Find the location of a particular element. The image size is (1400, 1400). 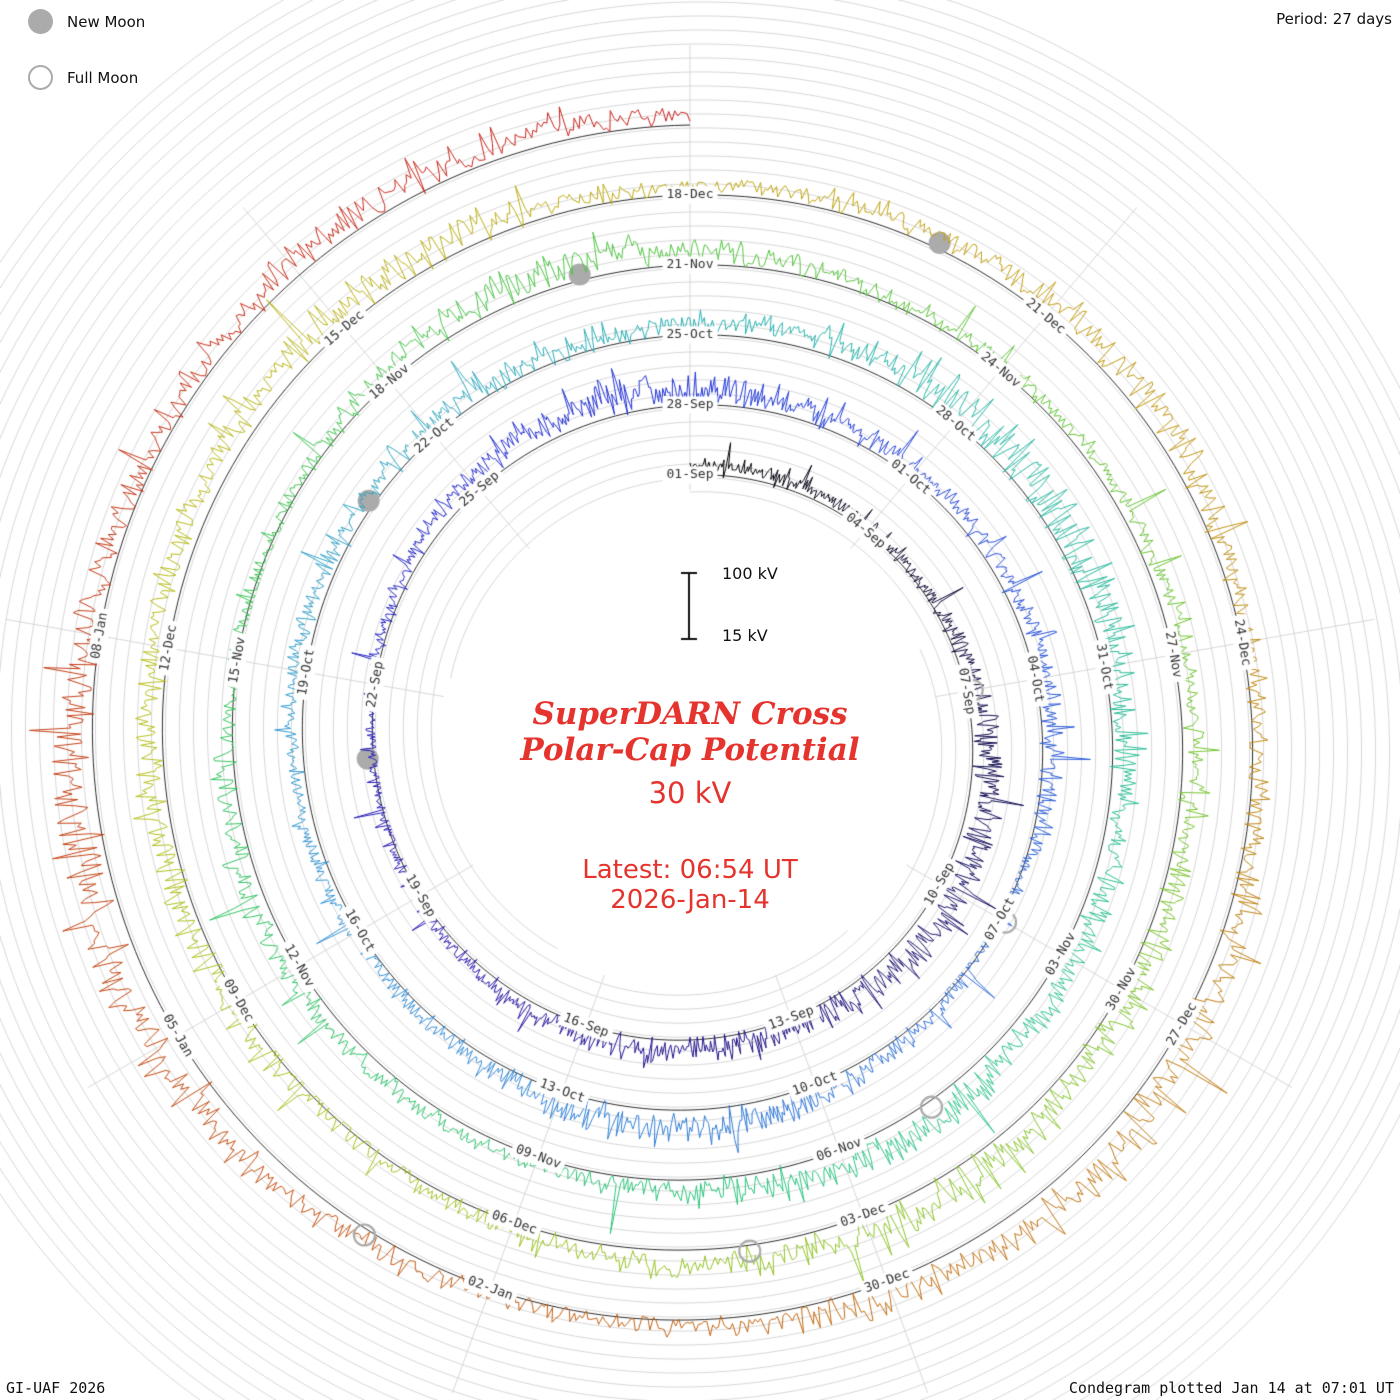

chart-title-line1: SuperDARN Cross is located at coordinates (690, 714).